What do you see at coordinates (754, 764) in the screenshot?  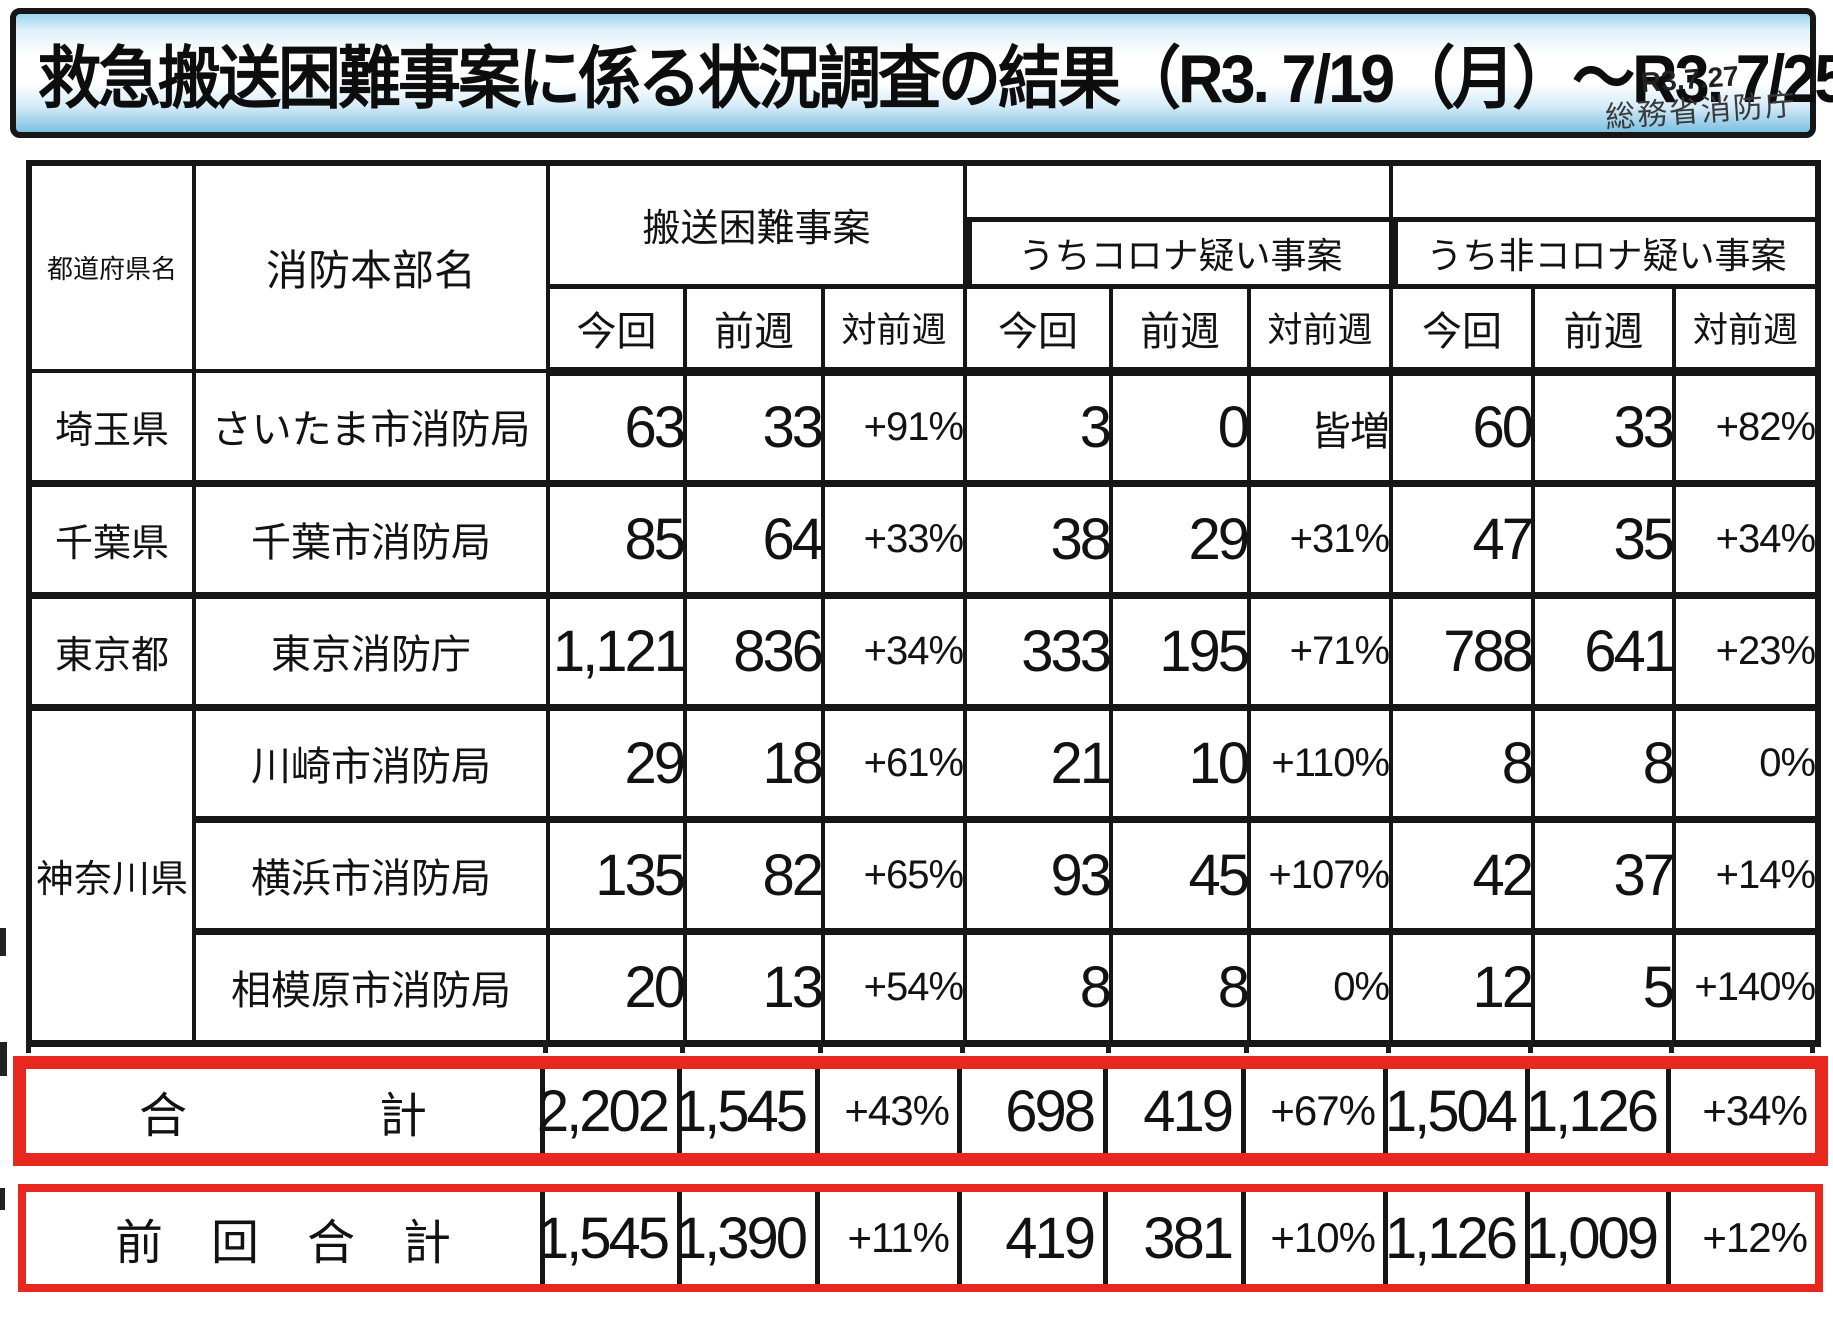 I see `value-cell: 18` at bounding box center [754, 764].